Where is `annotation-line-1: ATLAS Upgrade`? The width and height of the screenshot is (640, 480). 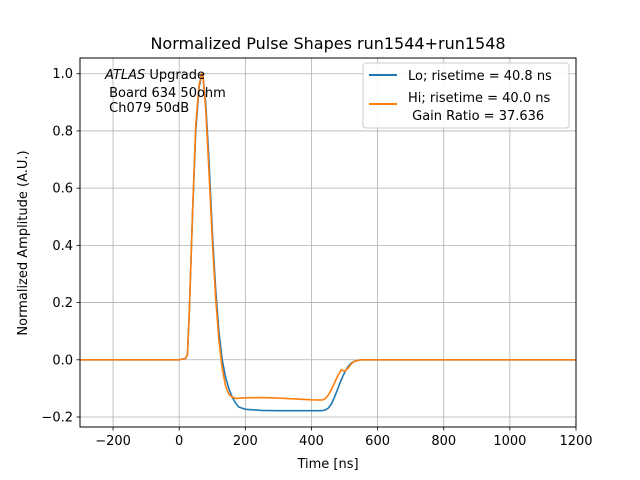
annotation-line-1: ATLAS Upgrade is located at coordinates (154, 75).